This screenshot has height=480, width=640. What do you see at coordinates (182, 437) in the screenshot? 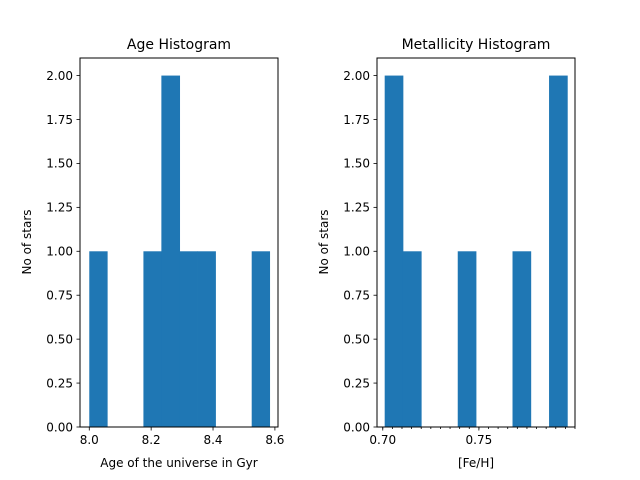
I see `x-axis-ticks: 8.0 8.2 8.4 8.6` at bounding box center [182, 437].